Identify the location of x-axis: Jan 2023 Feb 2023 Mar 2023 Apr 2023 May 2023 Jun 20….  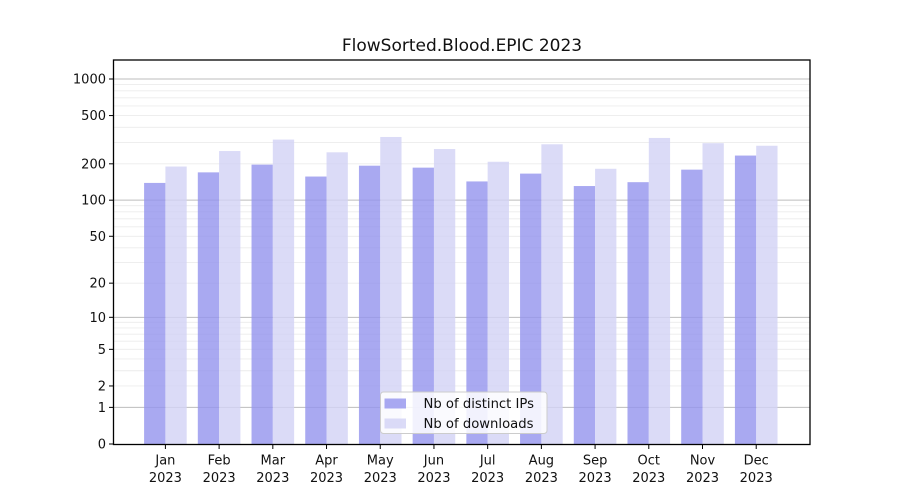
(461, 465).